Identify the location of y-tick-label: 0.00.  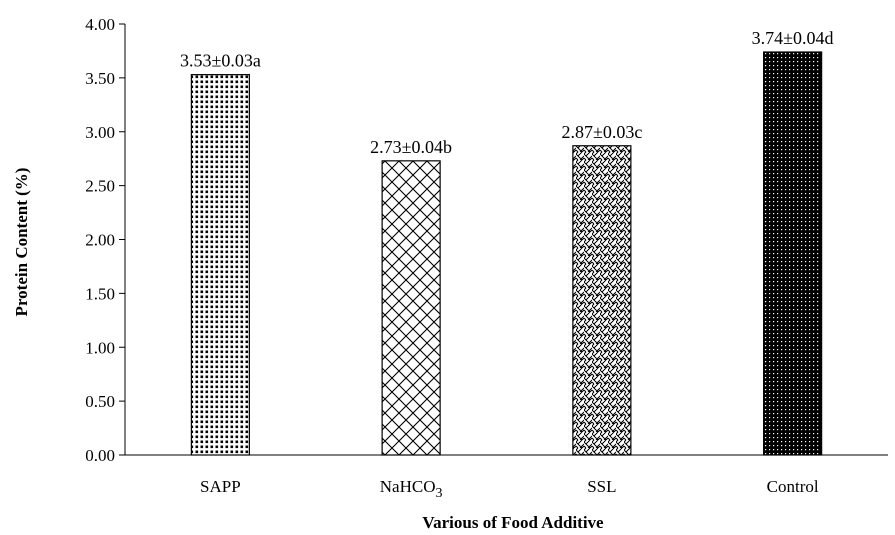
(100, 455).